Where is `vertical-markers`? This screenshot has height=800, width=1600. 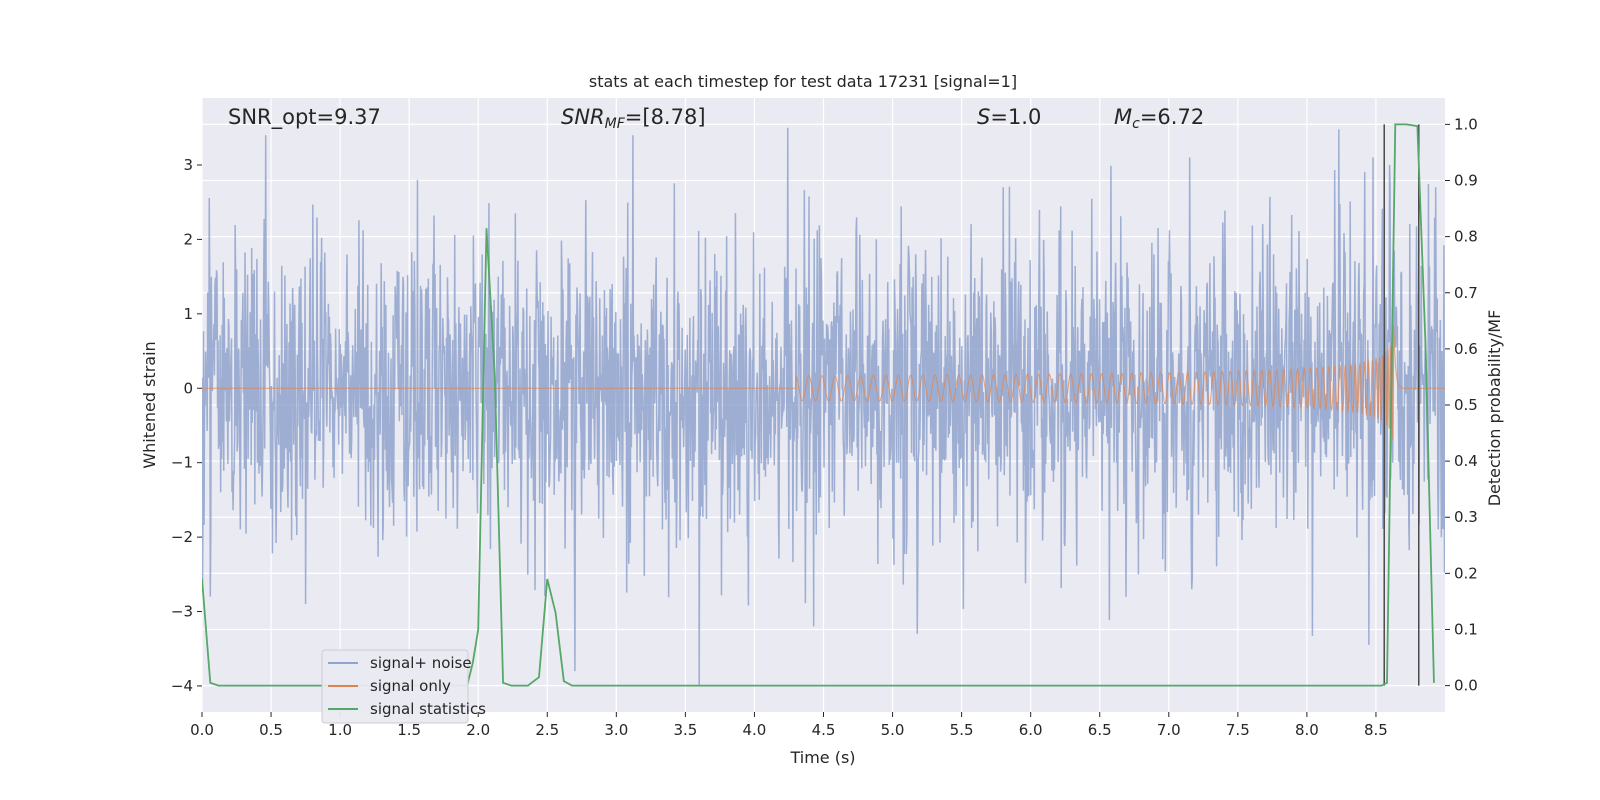 vertical-markers is located at coordinates (1401, 405).